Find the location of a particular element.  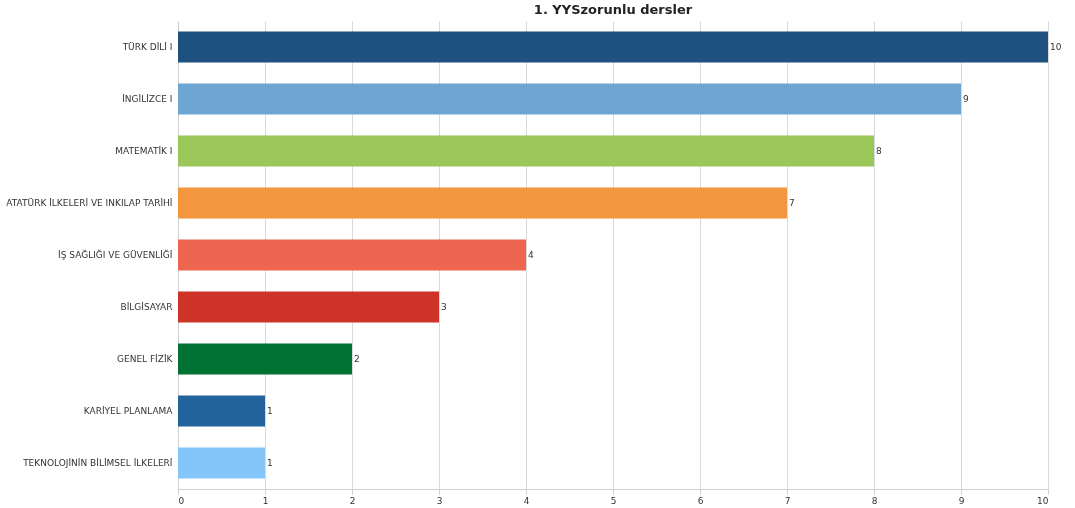

y-tick-label: TEKNOLOJİNİN BİLİMSEL İLKELERİ is located at coordinates (97, 463).